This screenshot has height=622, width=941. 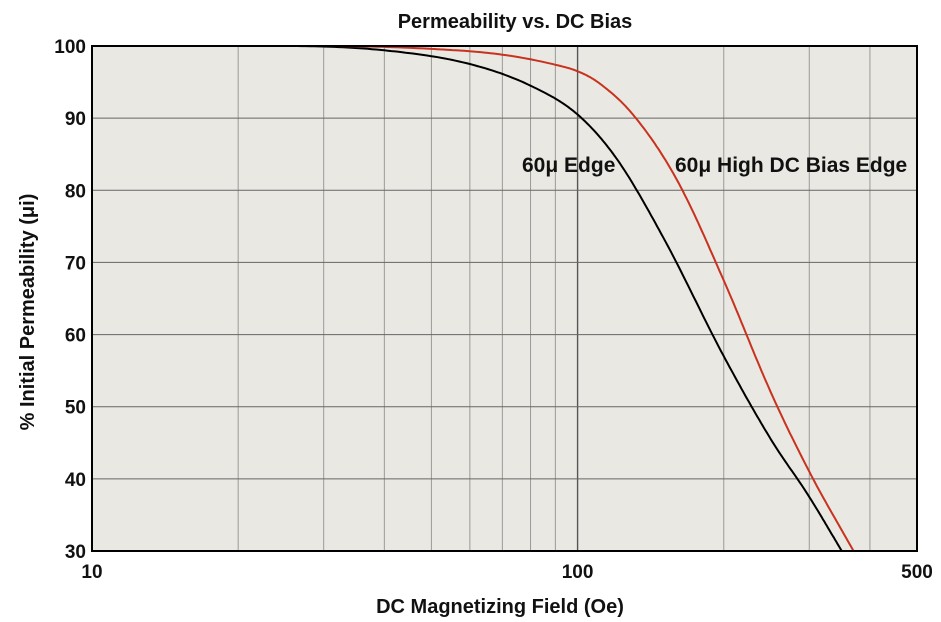 I want to click on y-tick-label: 40, so click(x=75, y=480).